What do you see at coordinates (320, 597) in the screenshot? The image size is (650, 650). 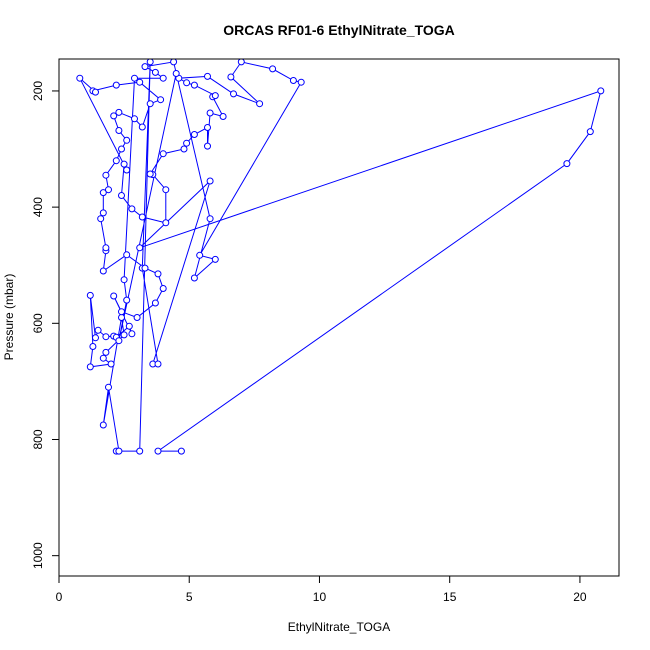 I see `x-tick-label: 10` at bounding box center [320, 597].